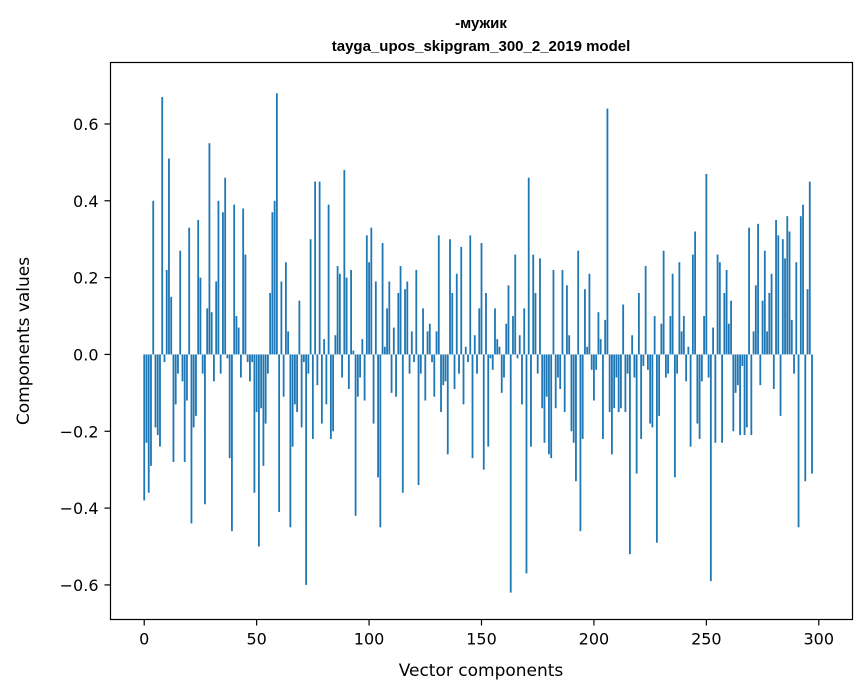  I want to click on y-tick-label: 0.2, so click(85, 278).